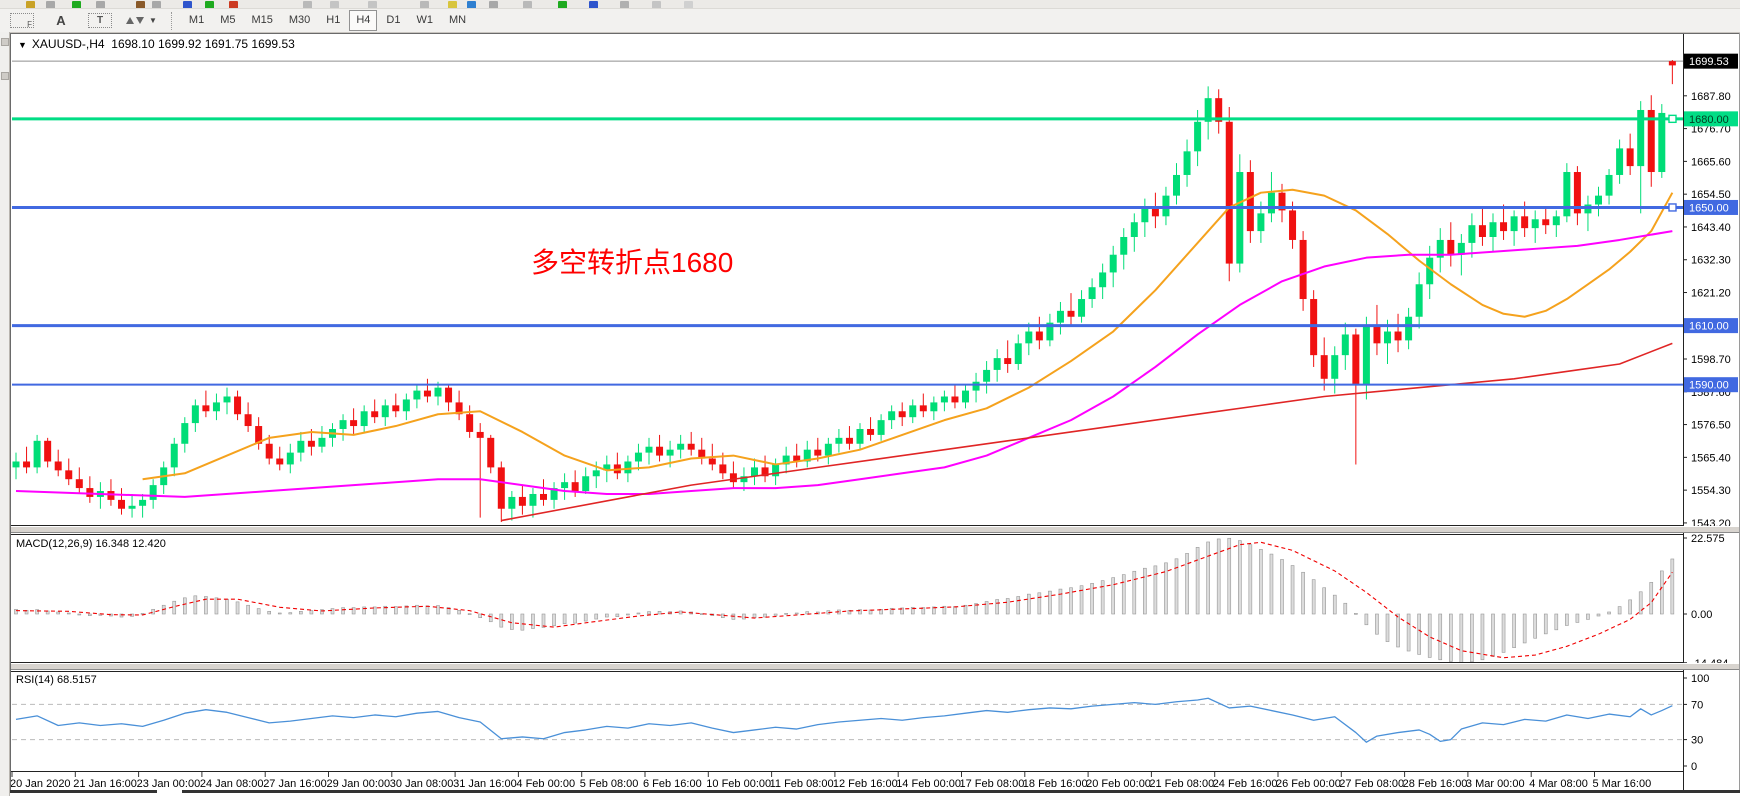  I want to click on splitter-macd, so click(875, 529).